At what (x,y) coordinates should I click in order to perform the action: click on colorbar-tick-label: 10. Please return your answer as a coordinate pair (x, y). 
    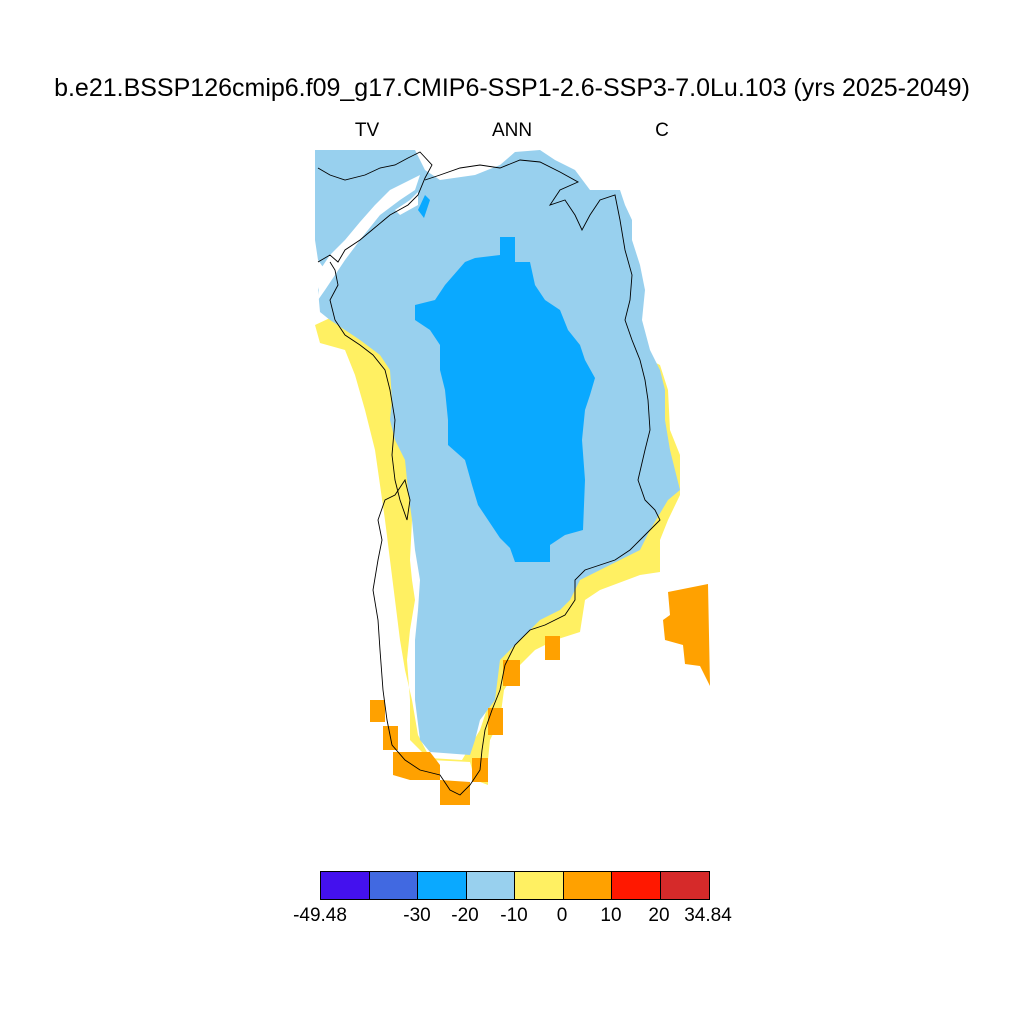
    Looking at the image, I should click on (611, 915).